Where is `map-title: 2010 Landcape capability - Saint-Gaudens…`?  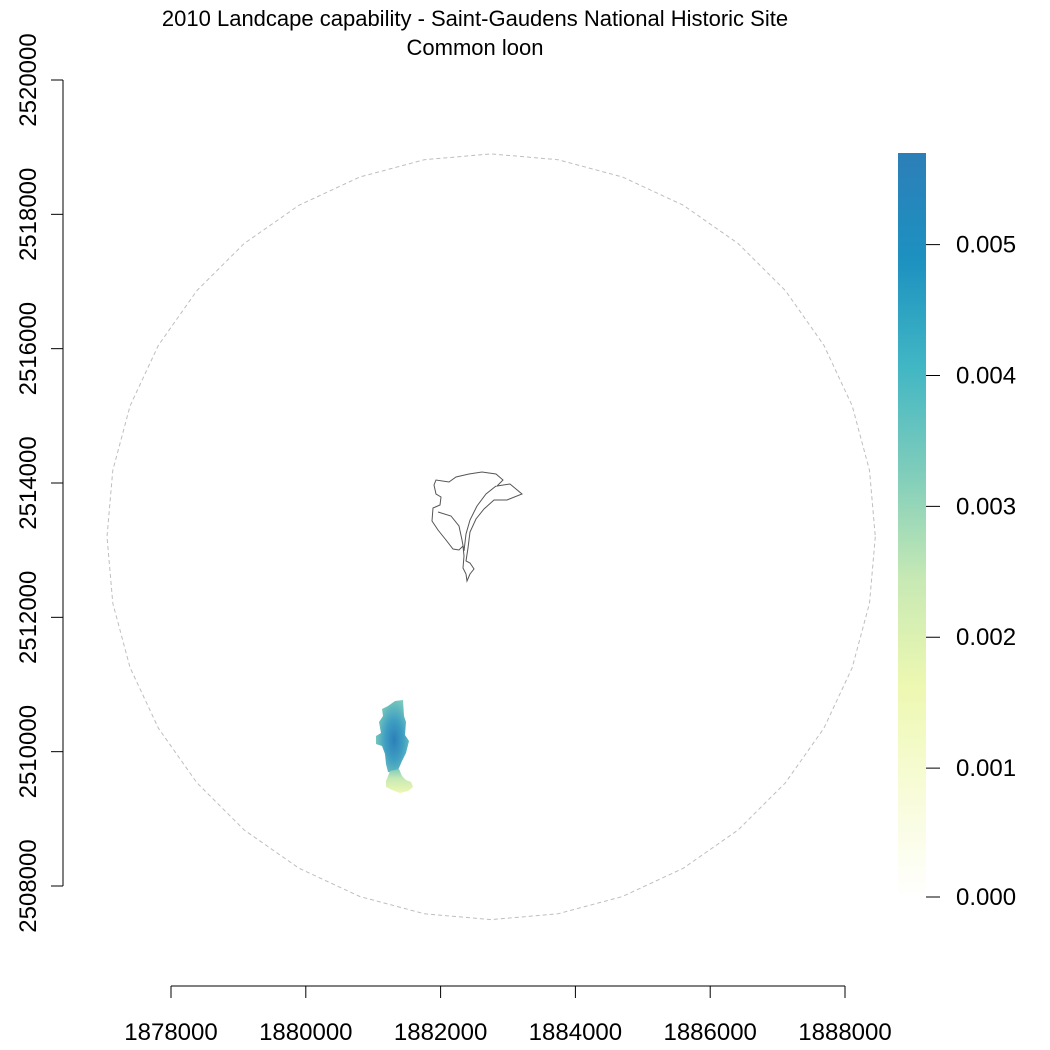 map-title: 2010 Landcape capability - Saint-Gaudens… is located at coordinates (475, 18).